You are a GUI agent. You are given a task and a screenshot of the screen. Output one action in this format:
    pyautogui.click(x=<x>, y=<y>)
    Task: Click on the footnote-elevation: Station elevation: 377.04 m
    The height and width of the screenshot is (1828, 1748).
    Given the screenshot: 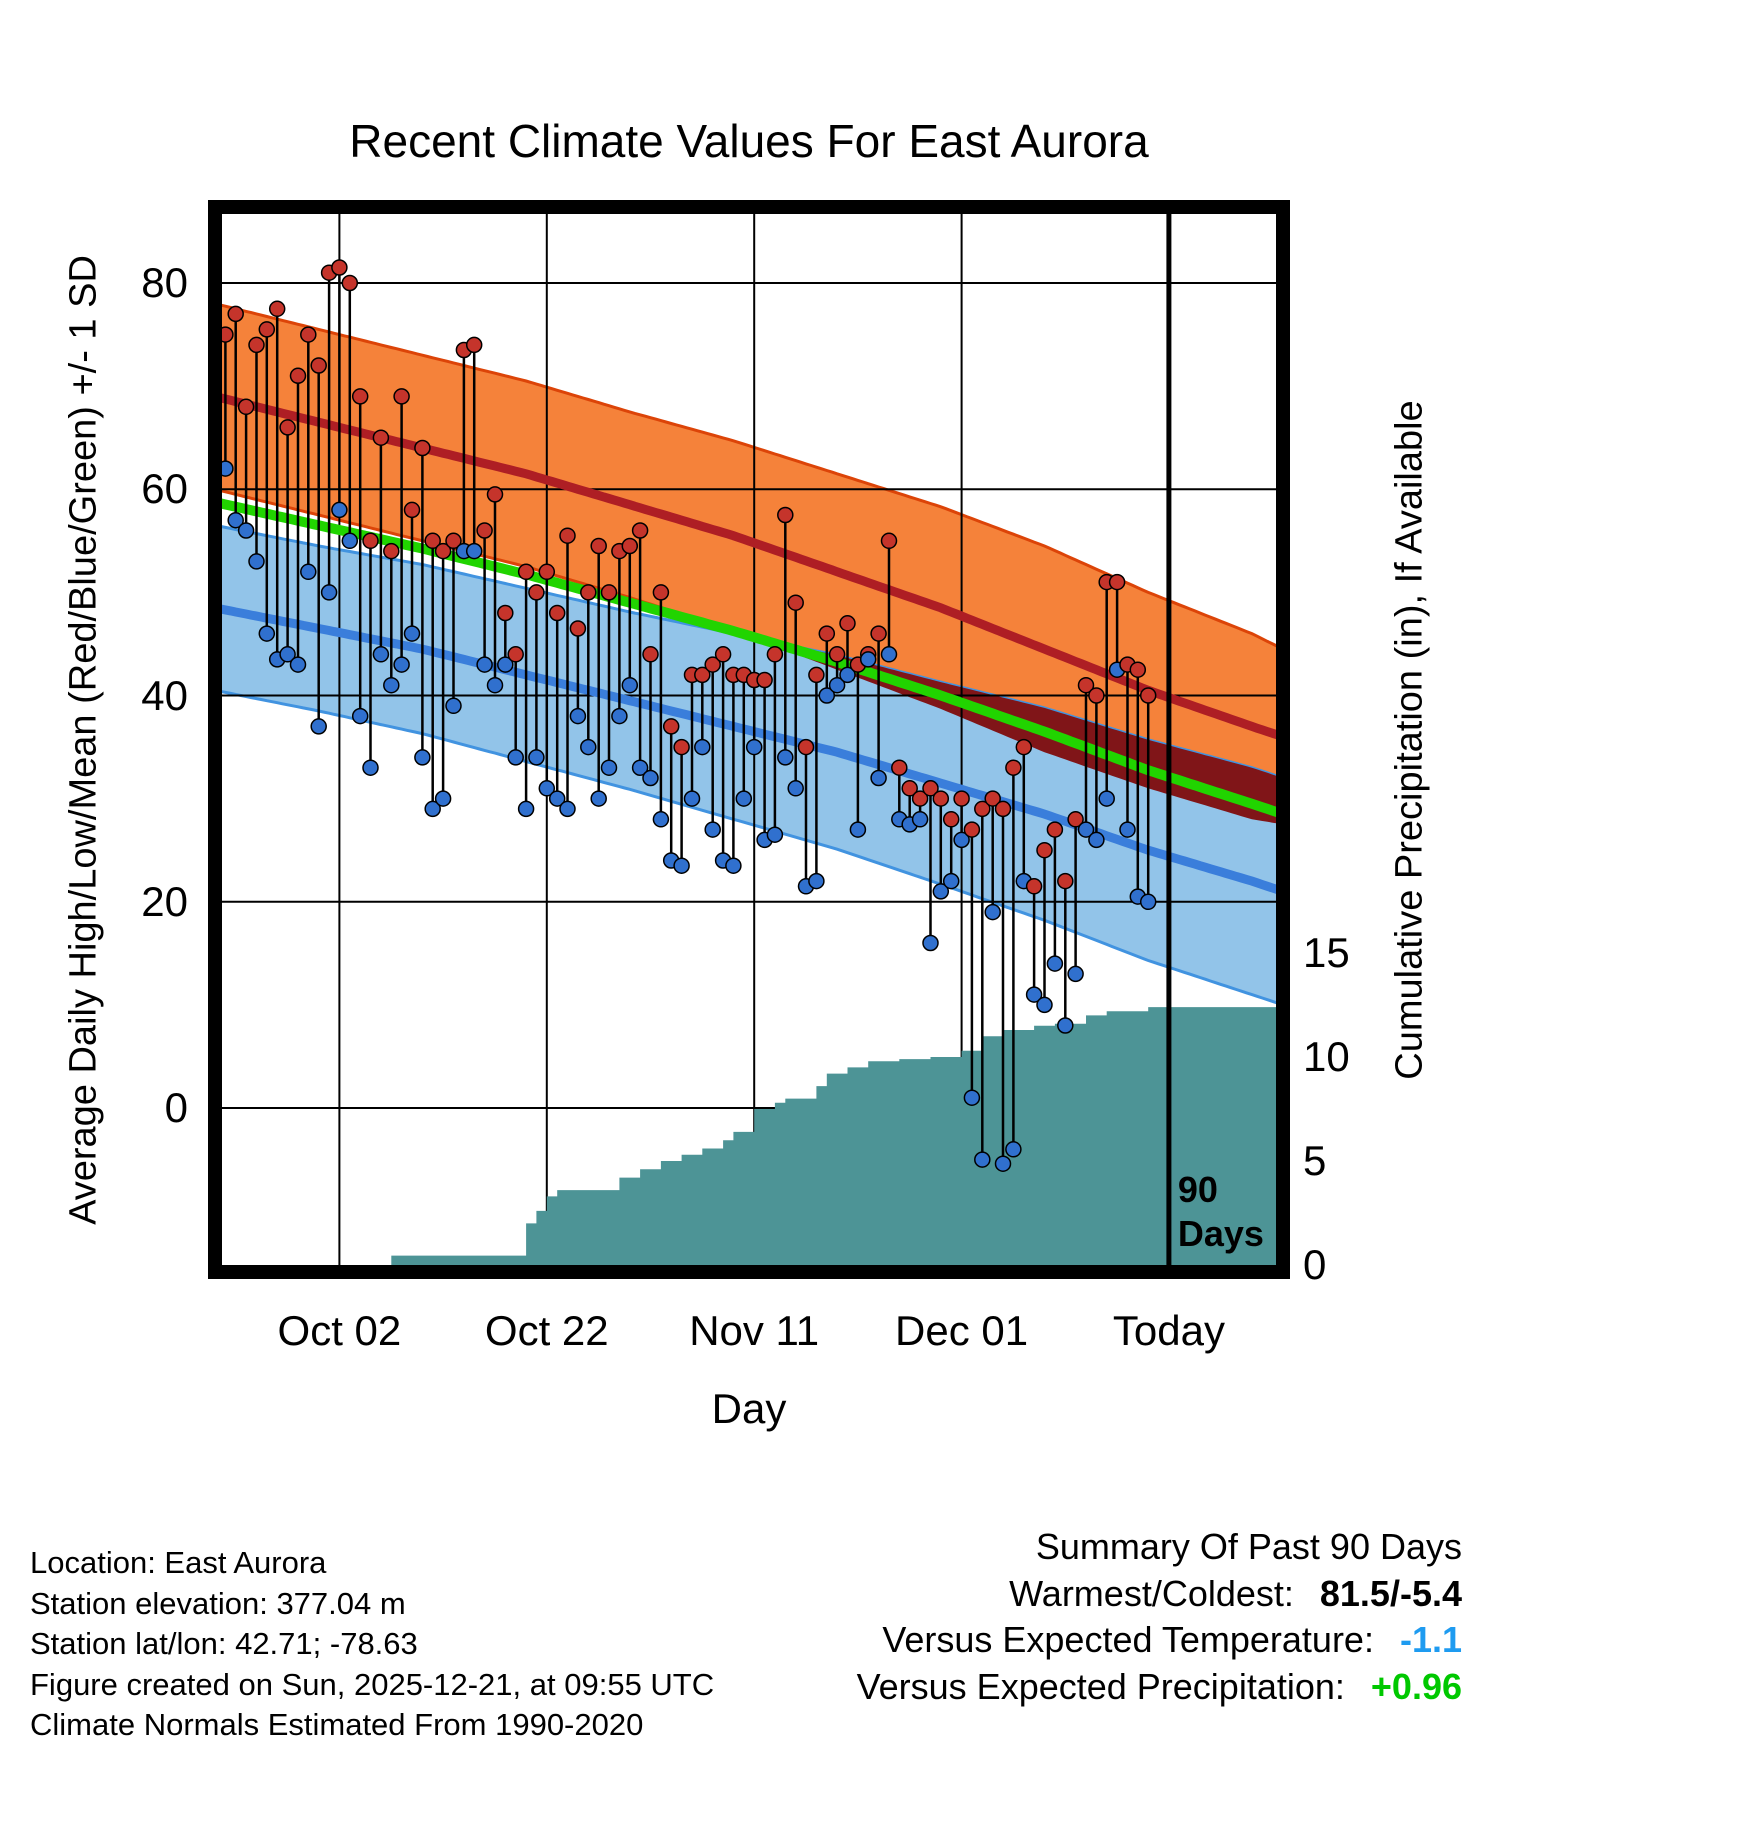 What is the action you would take?
    pyautogui.click(x=218, y=1603)
    